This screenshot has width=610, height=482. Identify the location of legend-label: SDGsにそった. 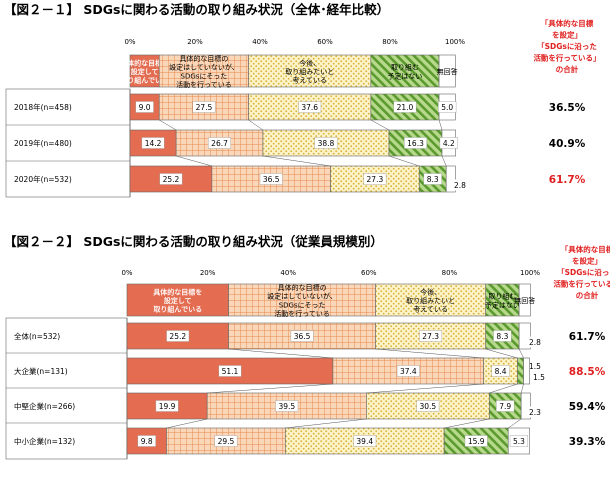
(302, 305).